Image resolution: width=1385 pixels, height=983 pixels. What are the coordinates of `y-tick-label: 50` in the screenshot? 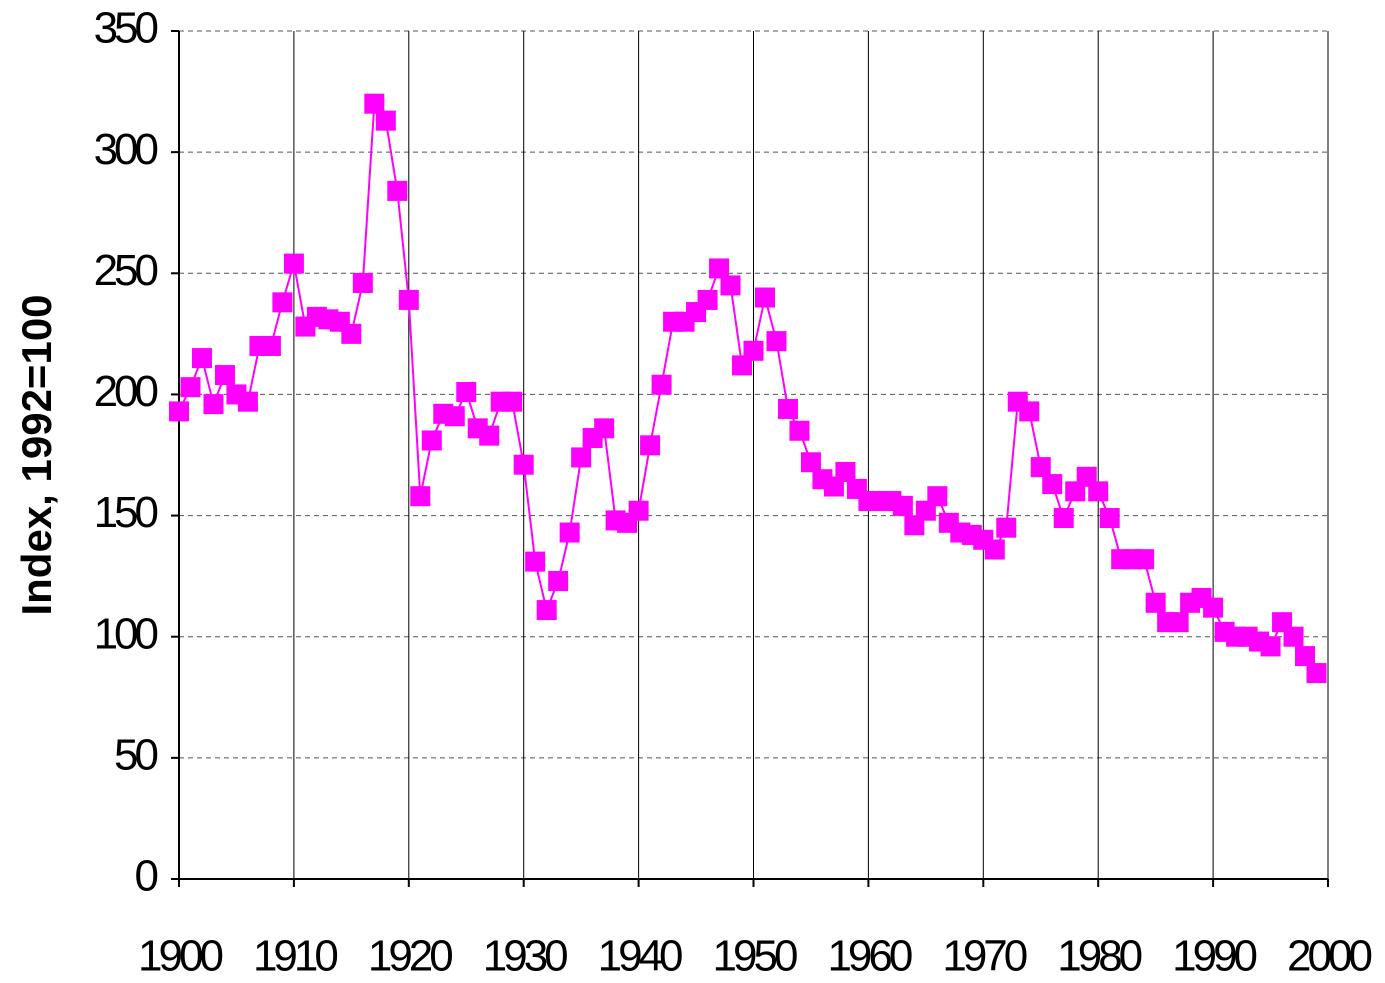 It's located at (135, 754).